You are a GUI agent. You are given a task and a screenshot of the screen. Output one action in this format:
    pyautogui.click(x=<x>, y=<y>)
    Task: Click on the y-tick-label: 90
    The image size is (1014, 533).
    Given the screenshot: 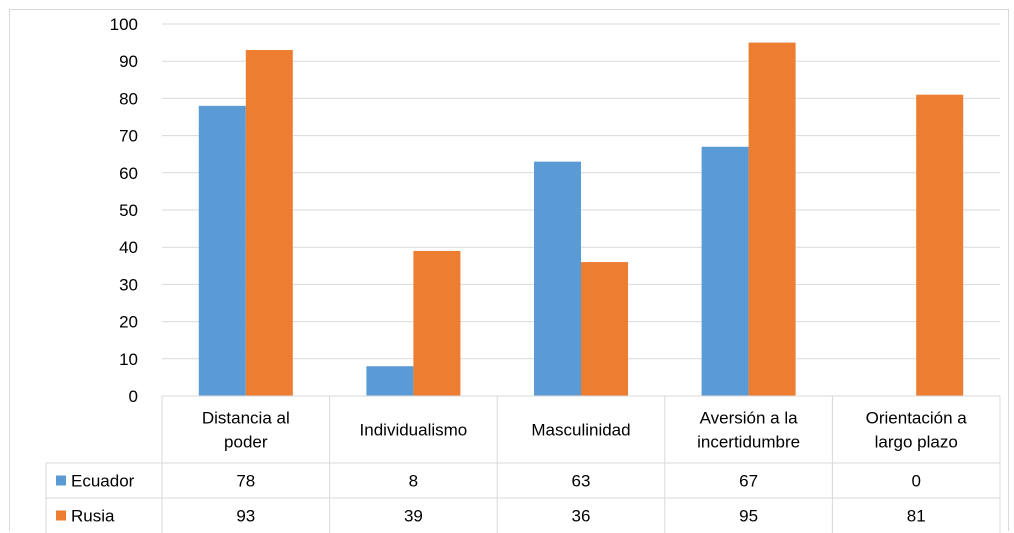 What is the action you would take?
    pyautogui.click(x=128, y=61)
    